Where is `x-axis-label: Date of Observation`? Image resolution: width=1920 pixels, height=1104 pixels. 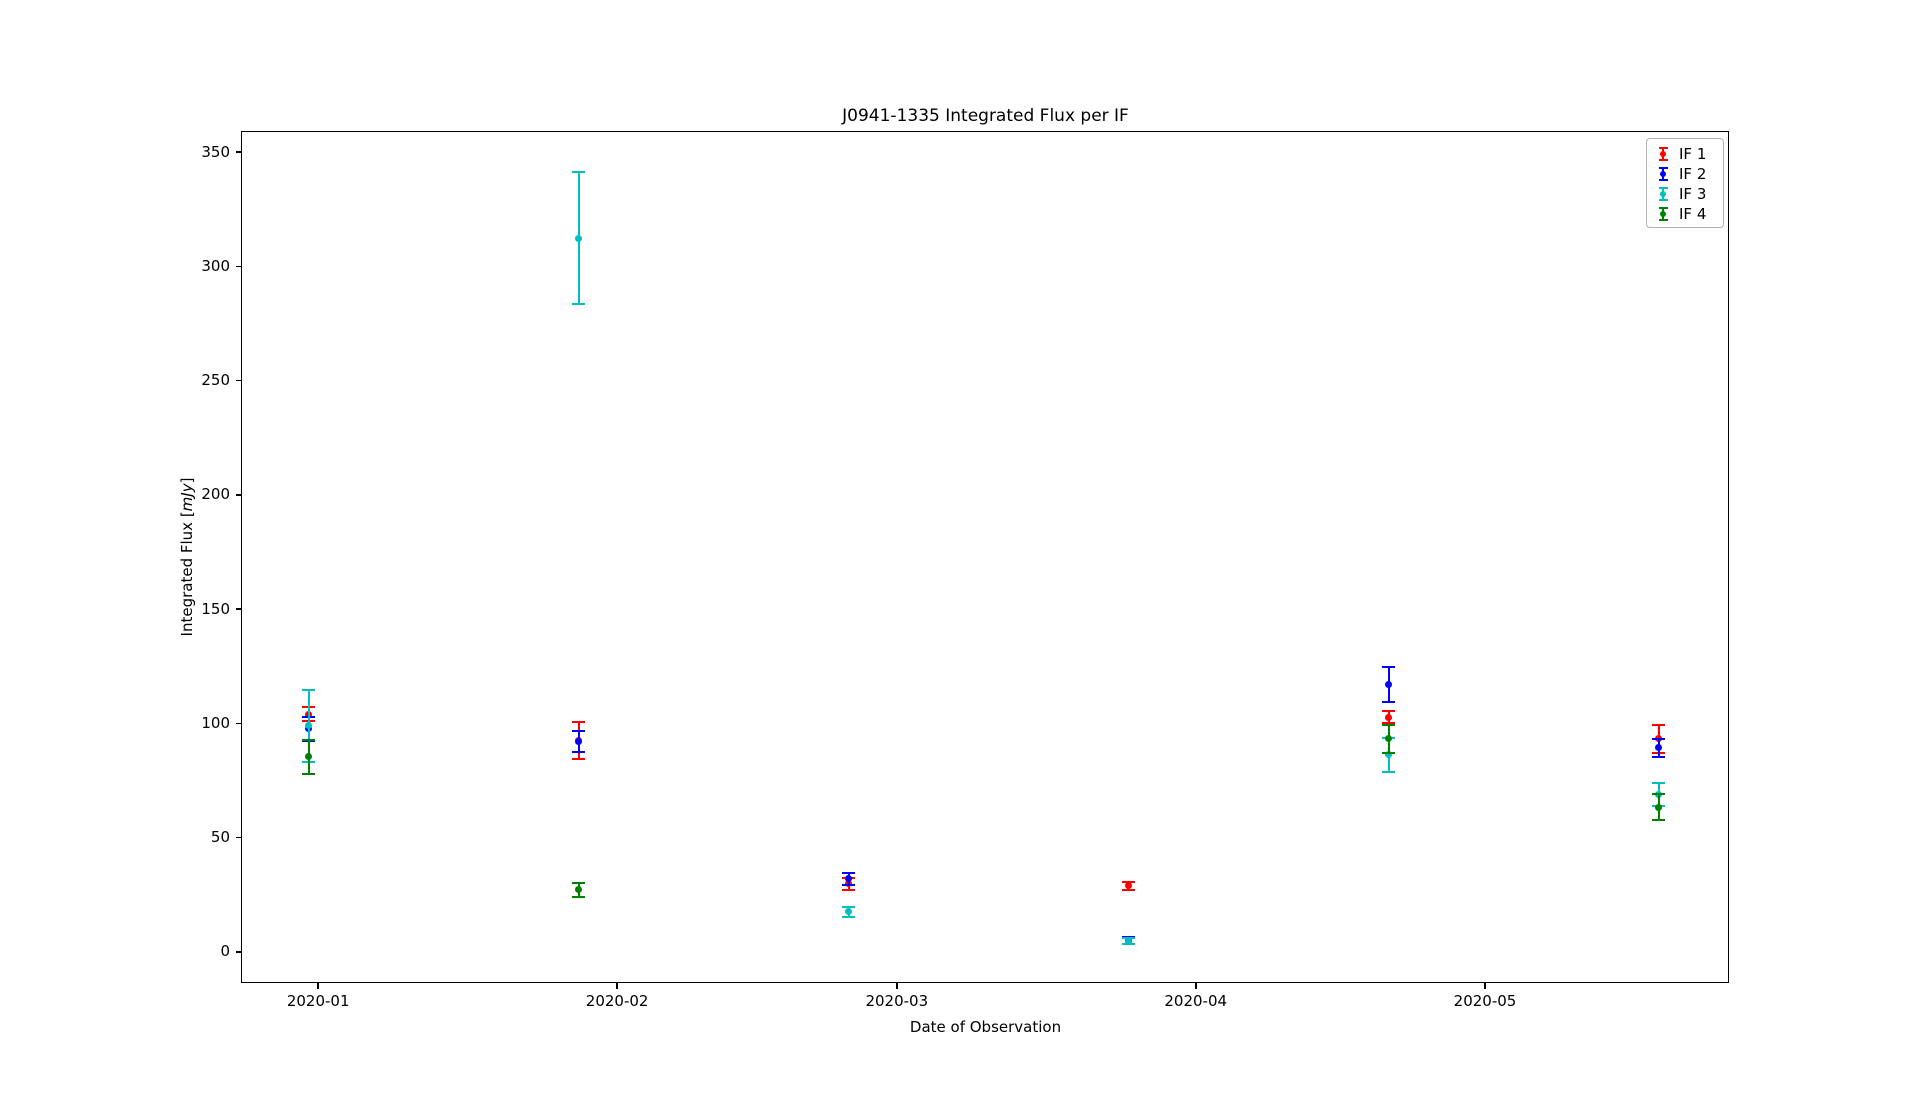 x-axis-label: Date of Observation is located at coordinates (985, 1027).